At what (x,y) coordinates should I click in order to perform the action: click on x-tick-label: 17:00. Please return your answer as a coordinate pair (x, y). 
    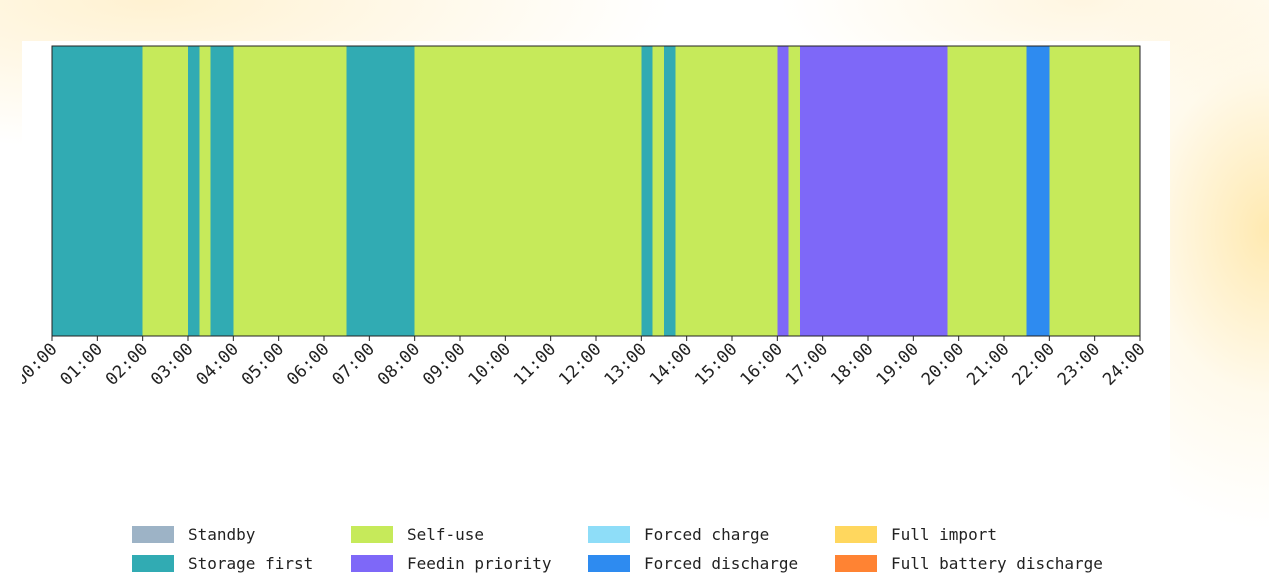
    Looking at the image, I should click on (807, 364).